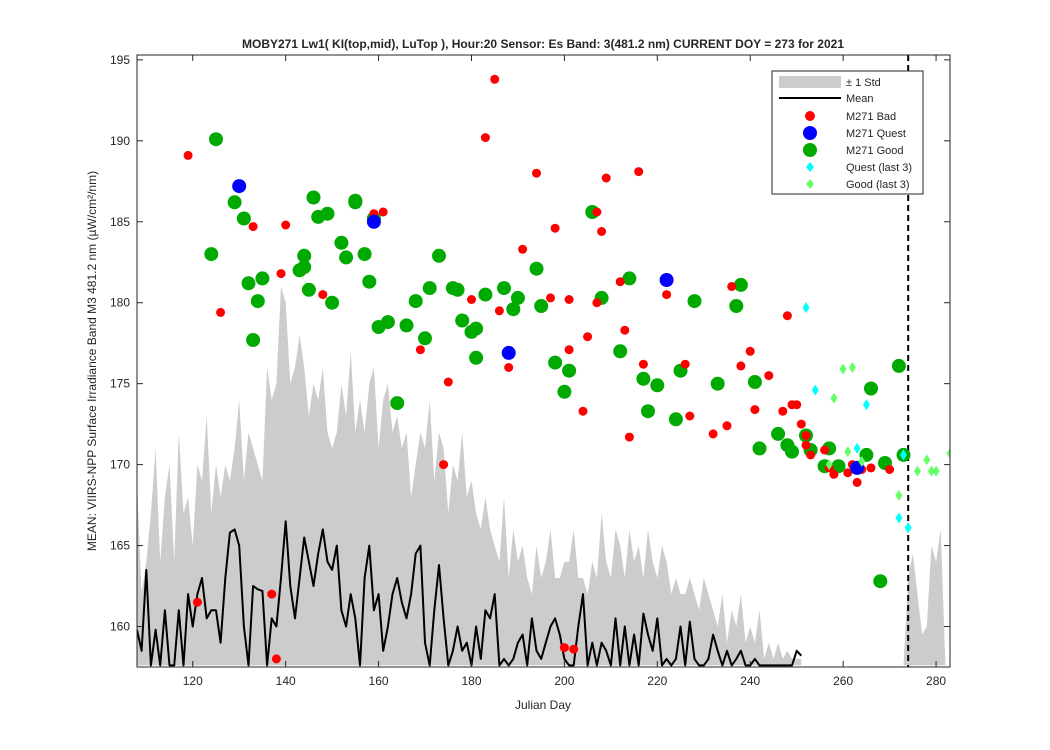 The height and width of the screenshot is (750, 1050). I want to click on legend-std-label: ± 1 Std, so click(863, 83).